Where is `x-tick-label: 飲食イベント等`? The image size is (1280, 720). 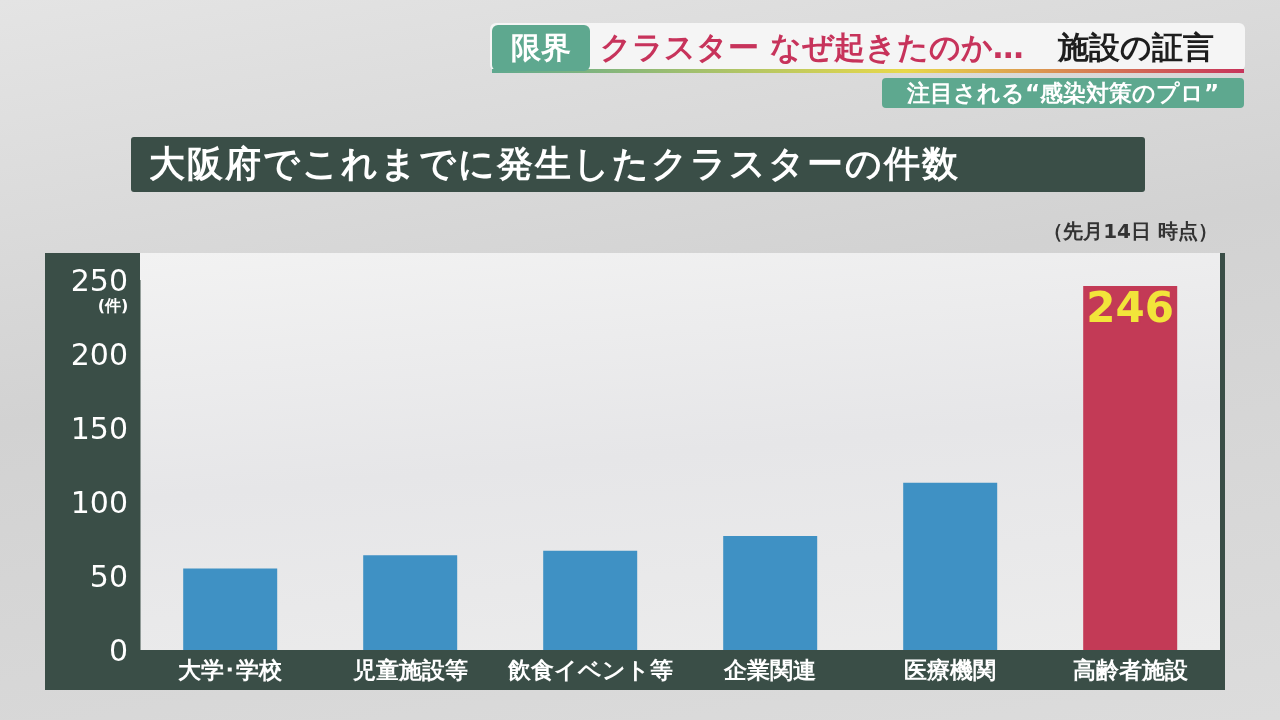 x-tick-label: 飲食イベント等 is located at coordinates (589, 670).